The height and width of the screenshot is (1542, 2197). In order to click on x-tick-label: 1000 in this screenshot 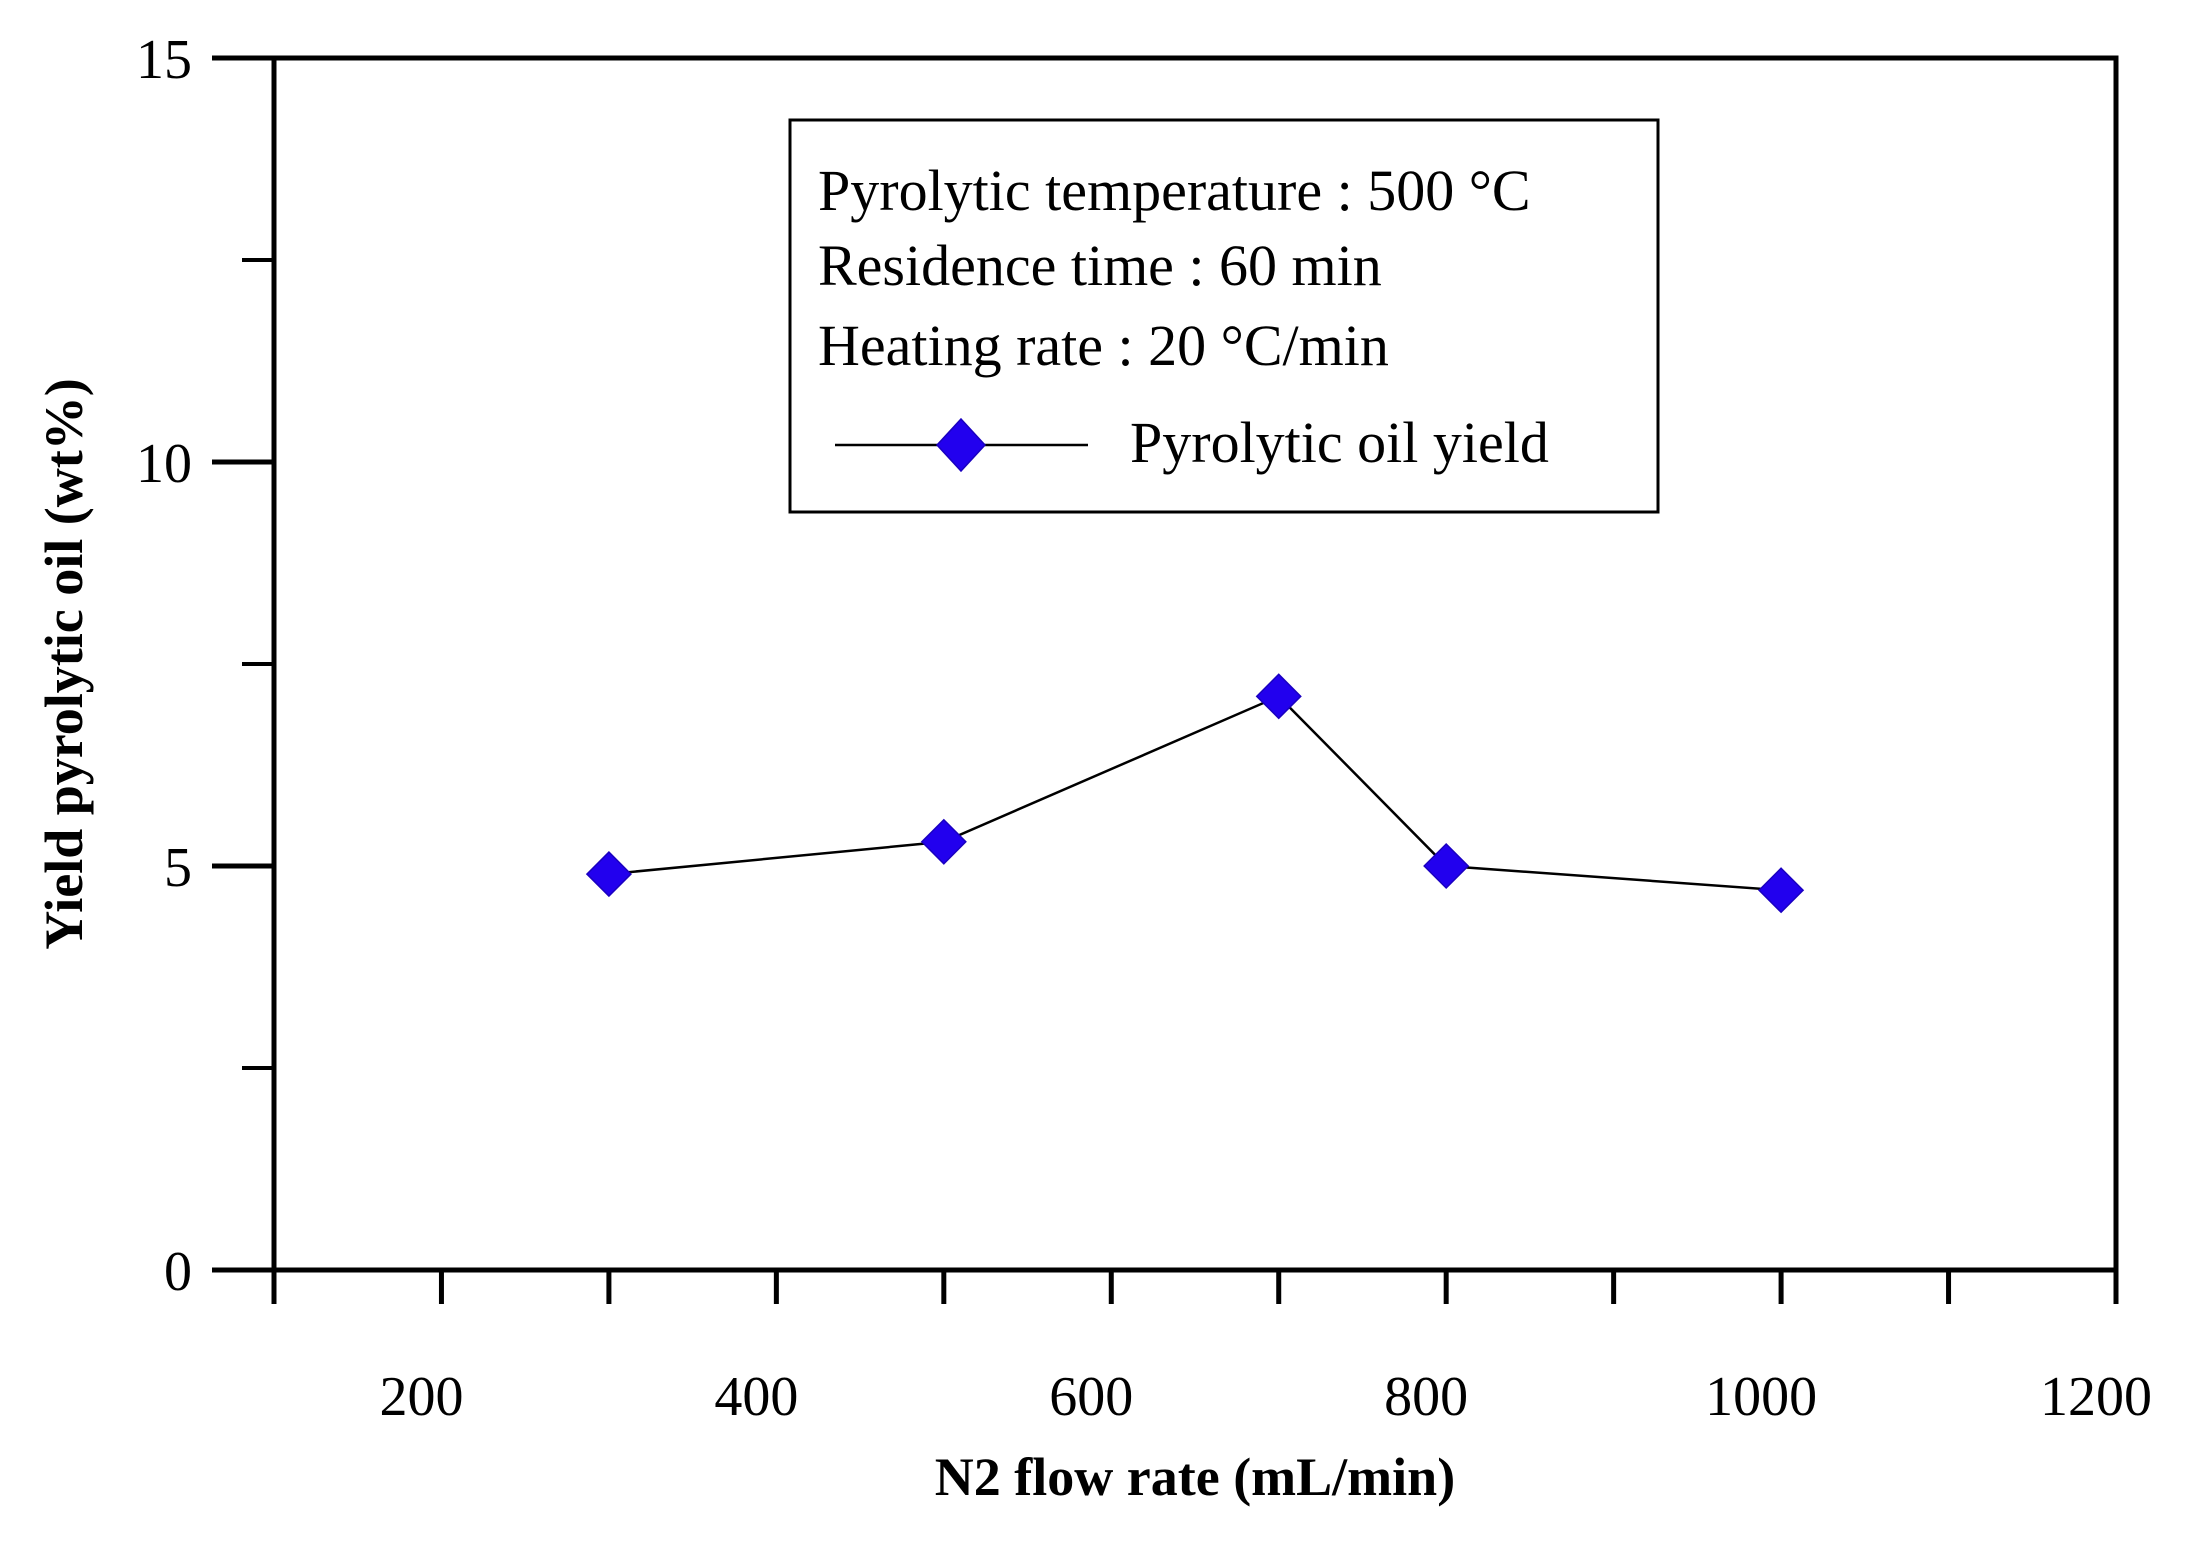, I will do `click(1761, 1397)`.